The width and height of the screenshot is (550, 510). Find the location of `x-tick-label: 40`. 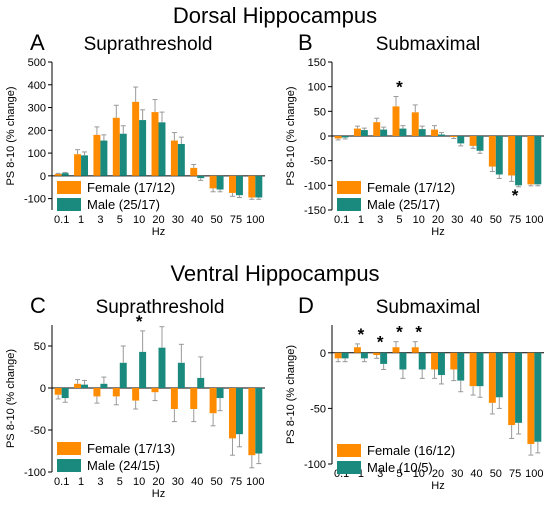

x-tick-label: 40 is located at coordinates (197, 482).